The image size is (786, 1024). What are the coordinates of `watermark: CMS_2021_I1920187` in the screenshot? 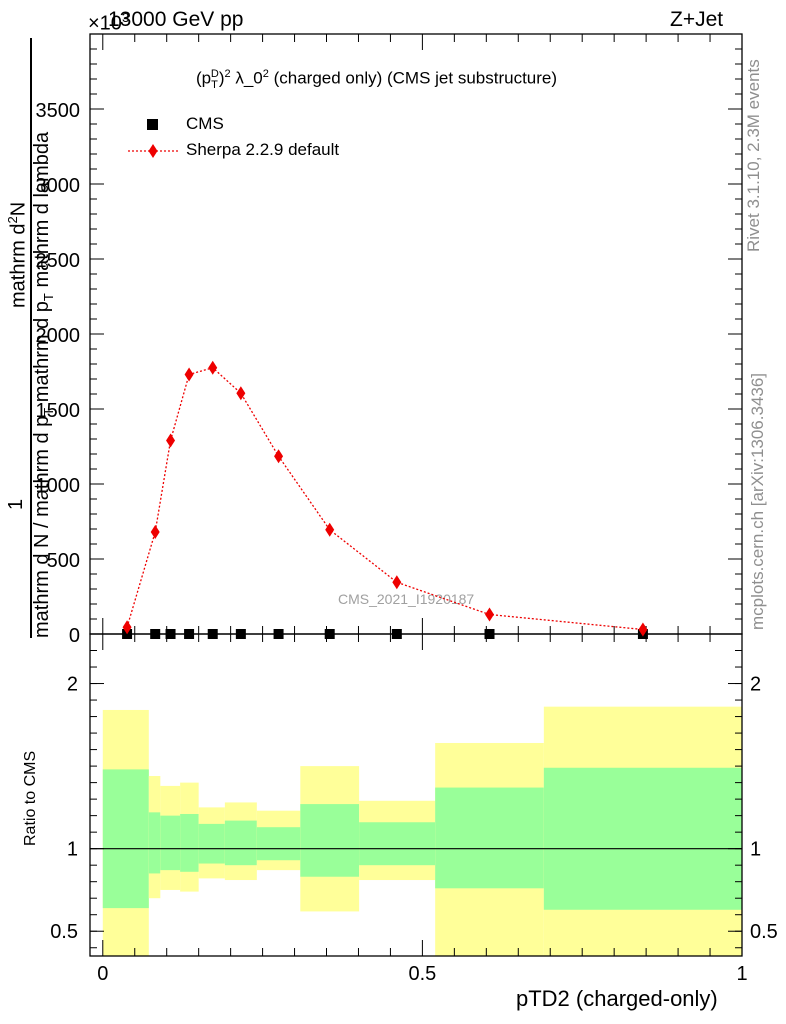 It's located at (406, 599).